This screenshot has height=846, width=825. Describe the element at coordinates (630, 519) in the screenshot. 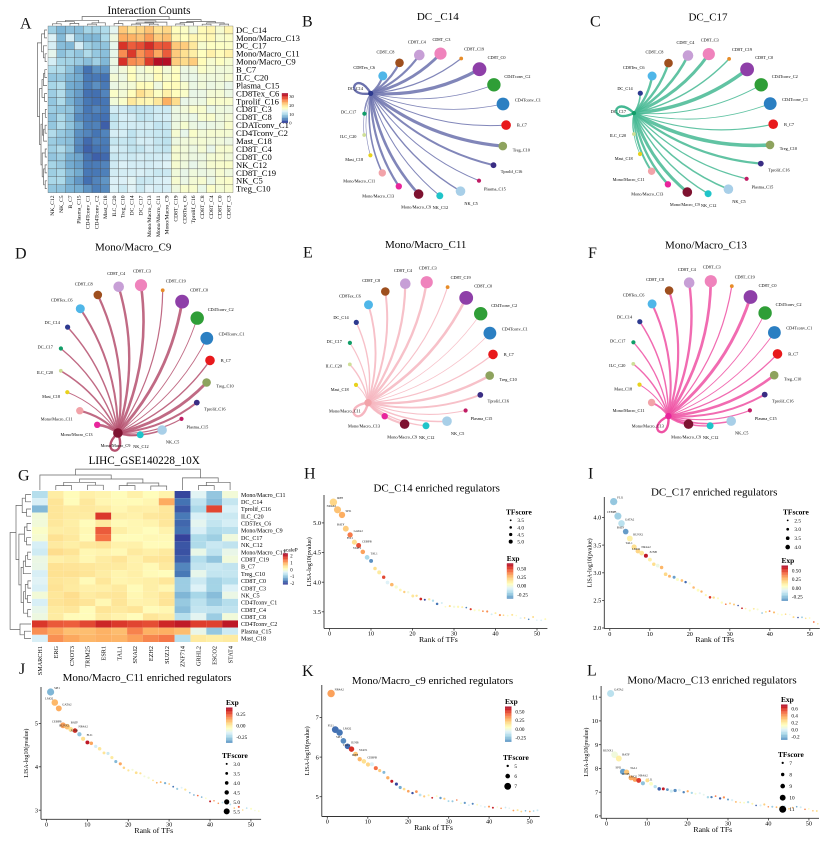

I see `svg-text: GATA2` at that location.